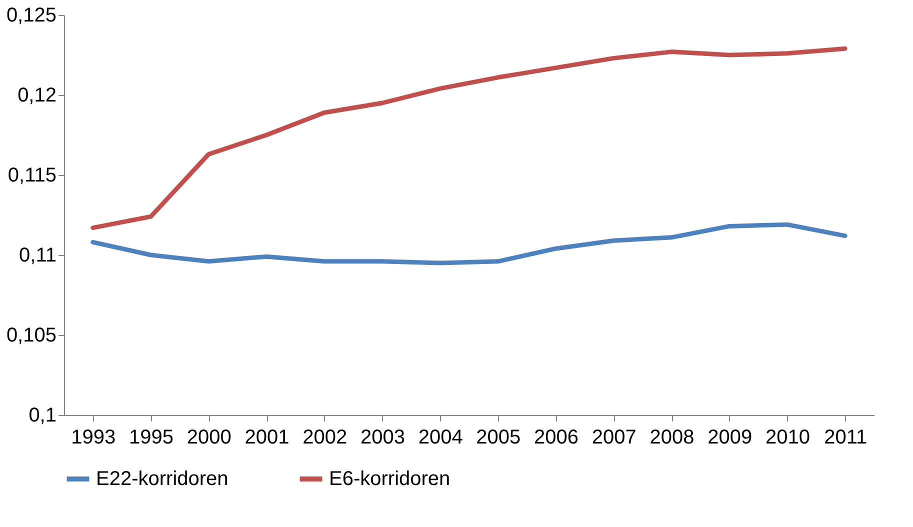  Describe the element at coordinates (614, 437) in the screenshot. I see `x-tick-label: 2007` at that location.